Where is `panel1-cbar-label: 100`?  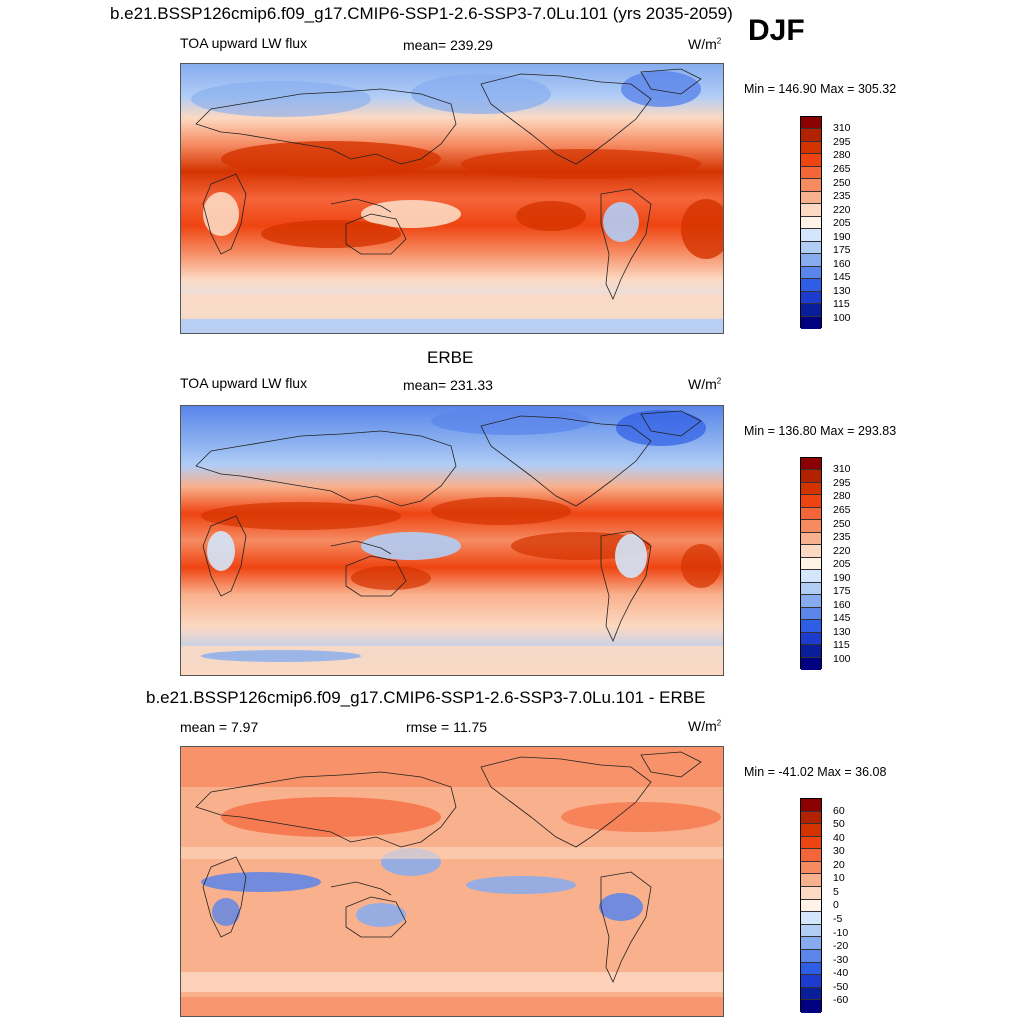 panel1-cbar-label: 100 is located at coordinates (842, 318).